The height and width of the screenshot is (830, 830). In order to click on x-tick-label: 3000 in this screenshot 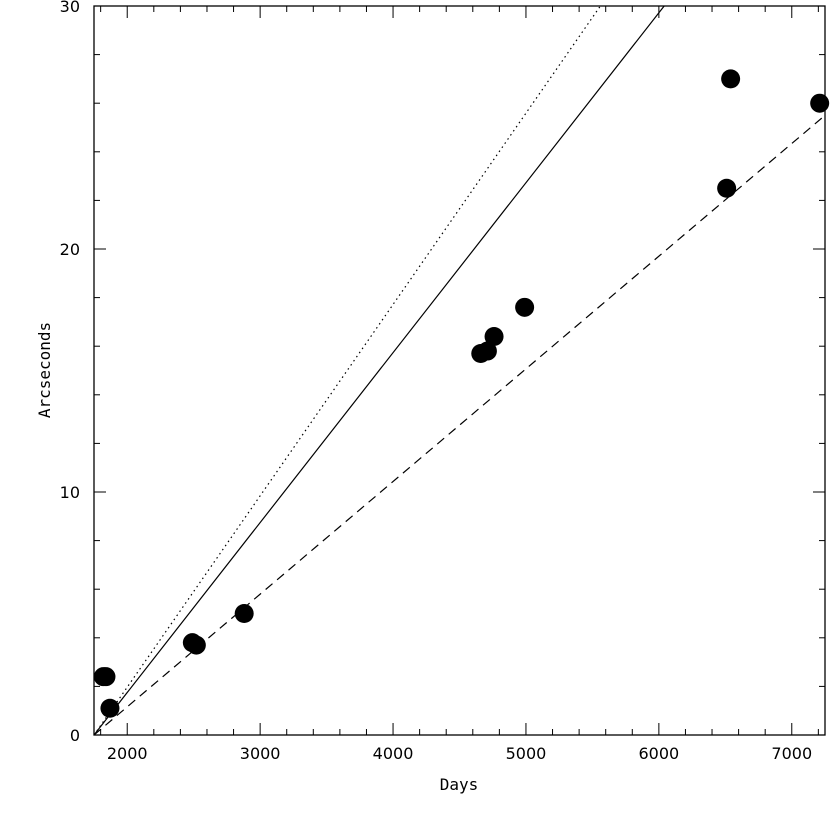, I will do `click(260, 753)`.